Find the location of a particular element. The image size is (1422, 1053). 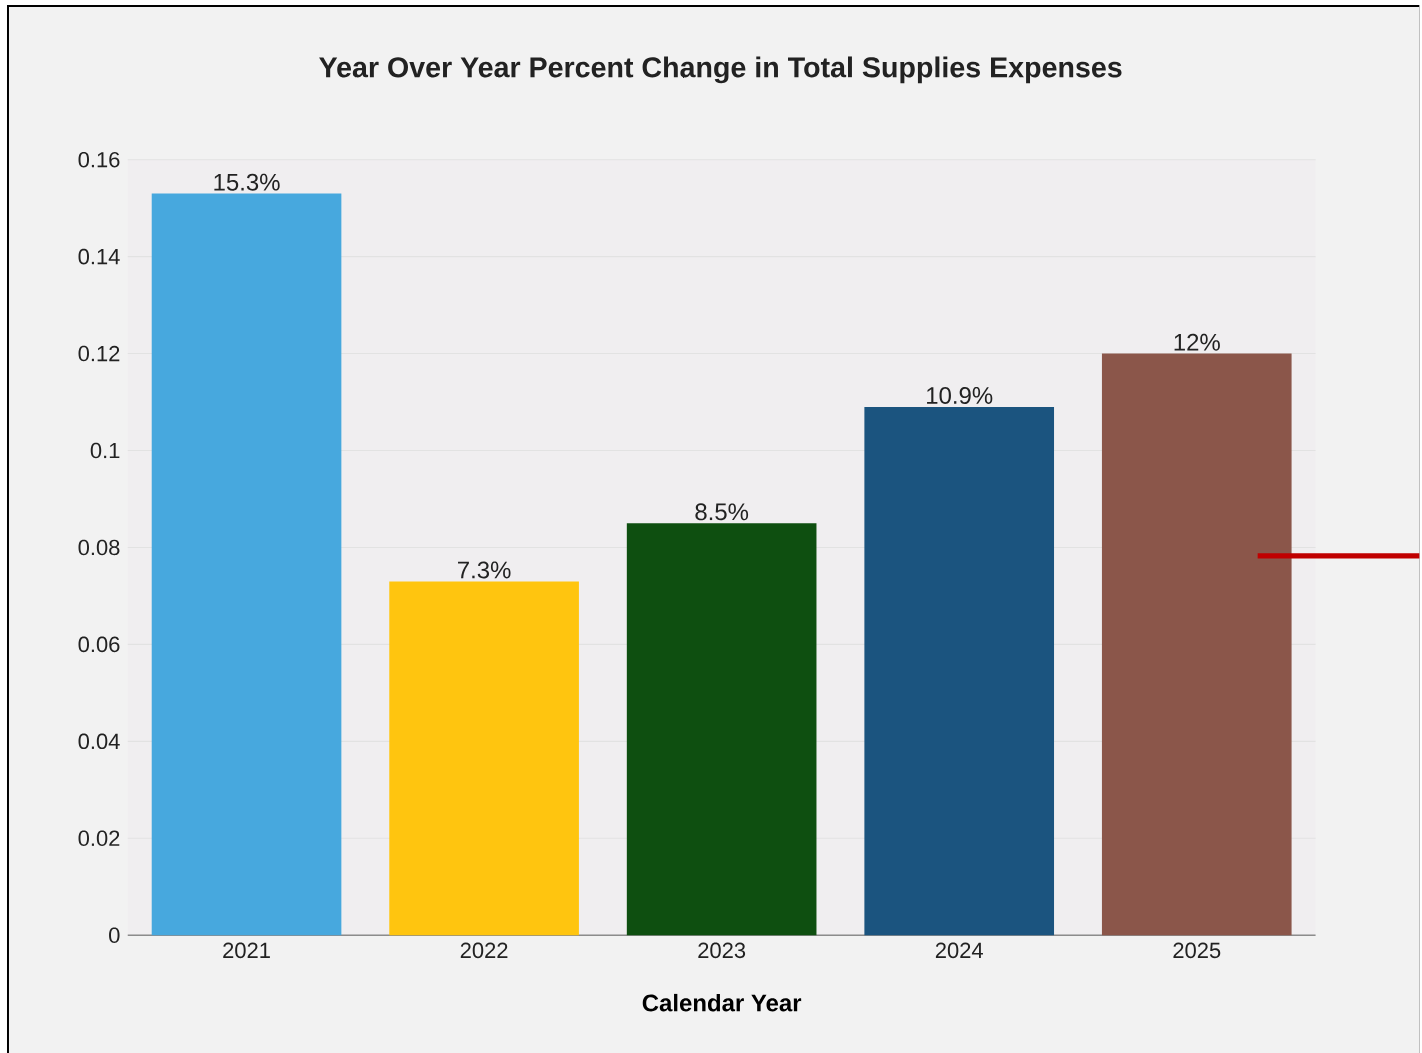

y-tick-label: 0.12 is located at coordinates (99, 353).